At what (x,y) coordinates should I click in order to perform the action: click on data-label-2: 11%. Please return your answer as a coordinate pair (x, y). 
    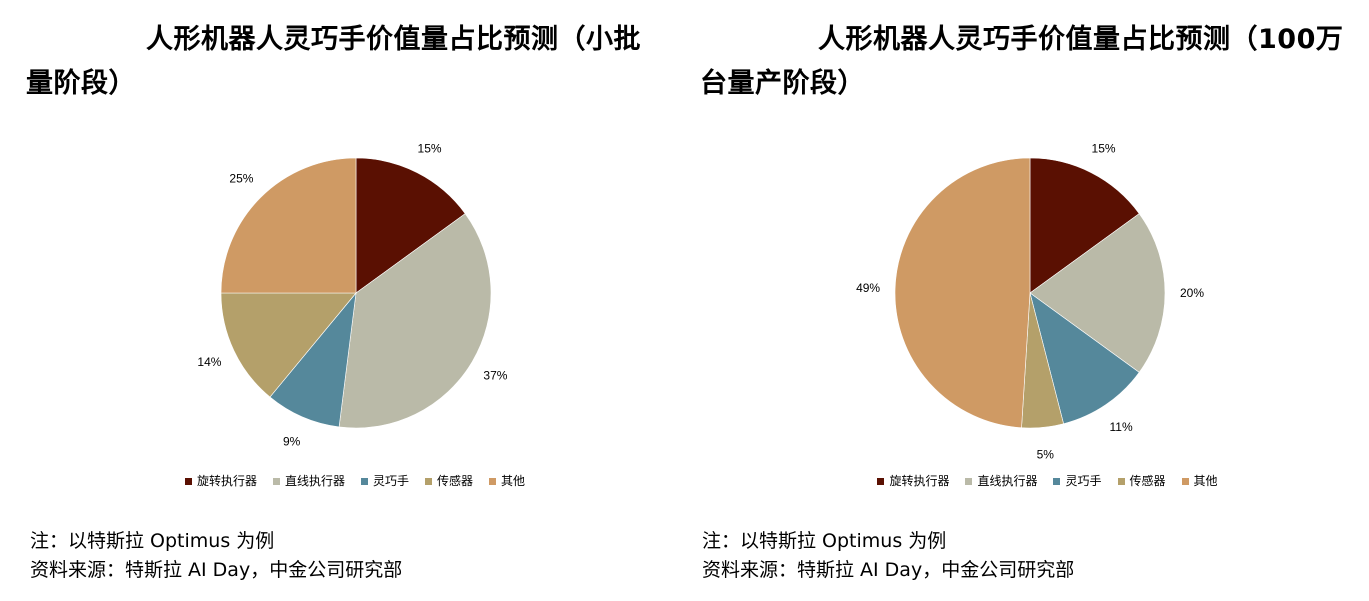
    Looking at the image, I should click on (1120, 427).